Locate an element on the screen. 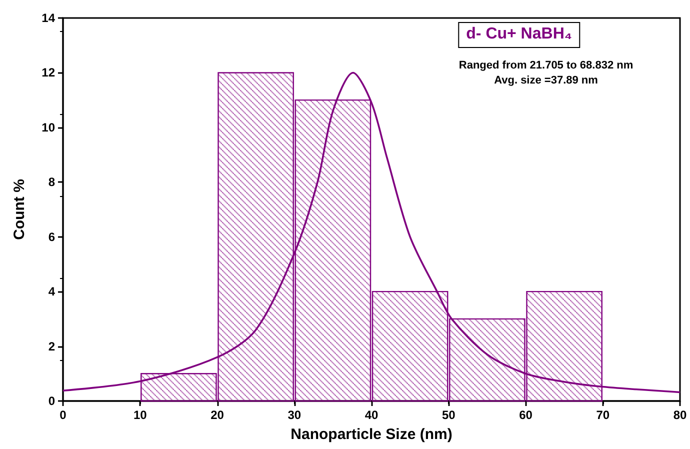 The height and width of the screenshot is (449, 690). y-tick-label: 0 is located at coordinates (52, 401).